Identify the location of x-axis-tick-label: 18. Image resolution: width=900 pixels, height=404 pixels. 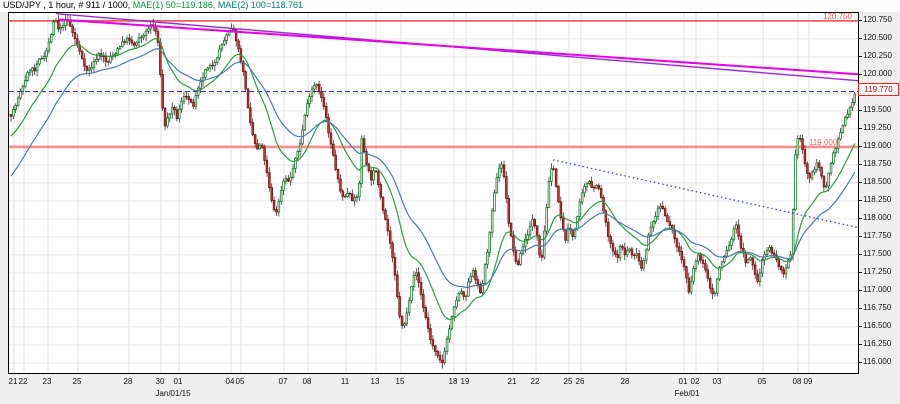
(453, 381).